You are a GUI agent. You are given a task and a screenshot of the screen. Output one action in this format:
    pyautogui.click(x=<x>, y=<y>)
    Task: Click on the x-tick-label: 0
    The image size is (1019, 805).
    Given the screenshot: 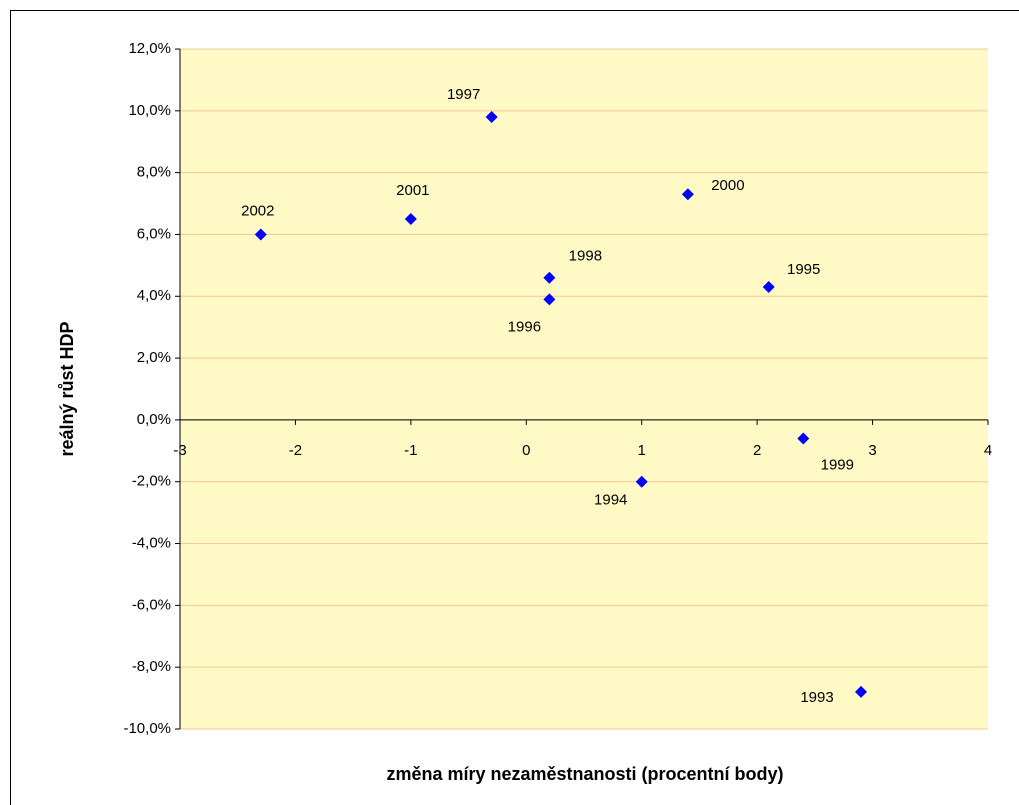 What is the action you would take?
    pyautogui.click(x=526, y=450)
    